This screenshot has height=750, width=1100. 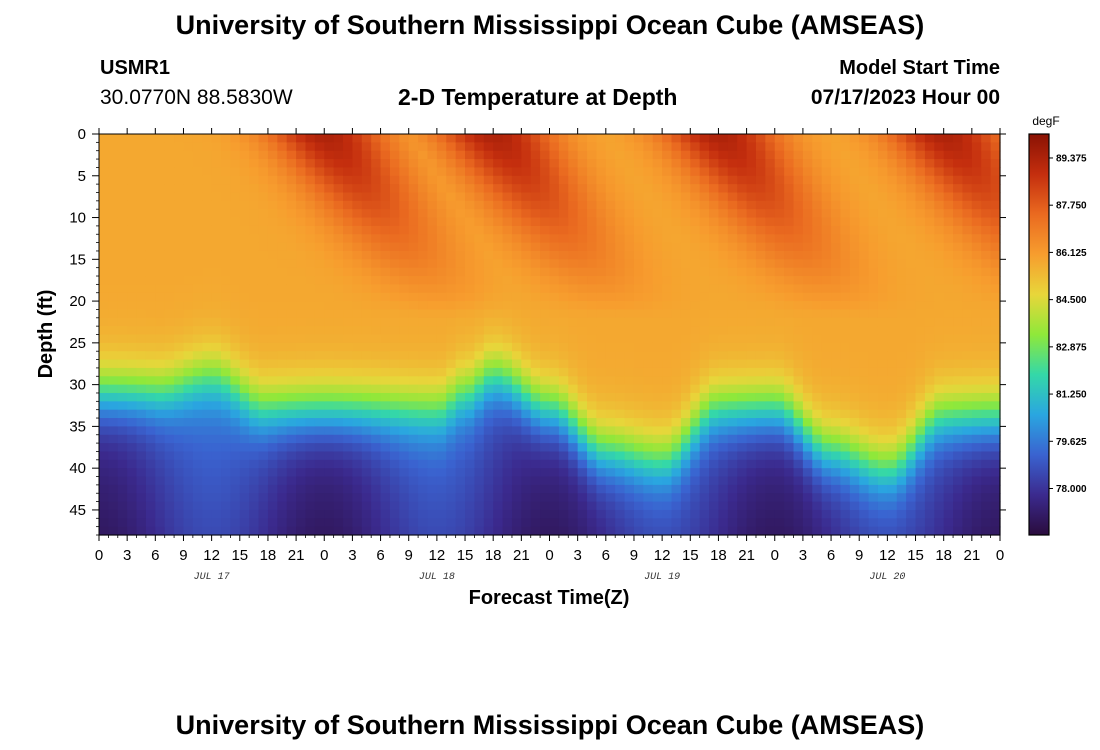 I want to click on colorbar-tick-label: 82.875, so click(x=1071, y=347).